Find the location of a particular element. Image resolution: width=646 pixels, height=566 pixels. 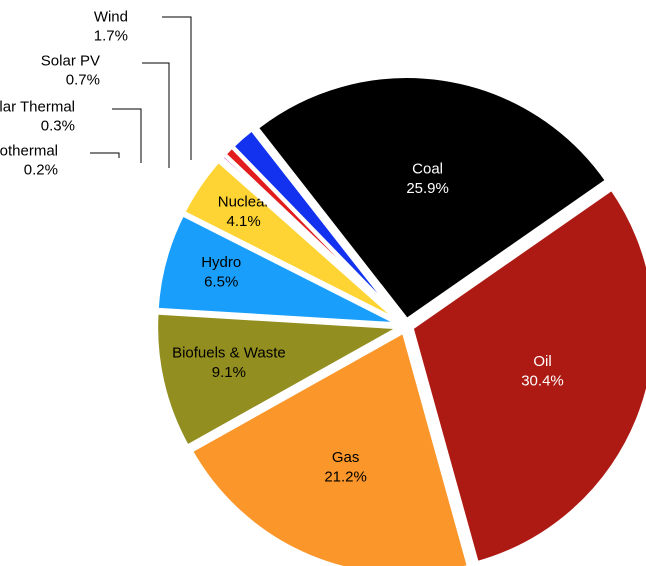

slice-label-biofuels-and-waste: Biofuels & Waste 9.1% is located at coordinates (229, 363).